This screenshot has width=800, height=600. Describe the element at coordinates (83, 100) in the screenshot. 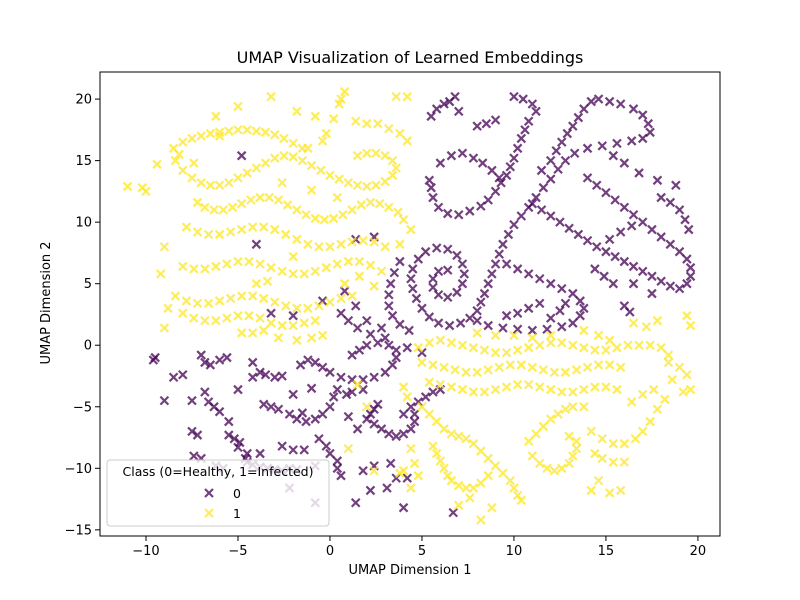

I see `y-tick-label-20: 20` at that location.